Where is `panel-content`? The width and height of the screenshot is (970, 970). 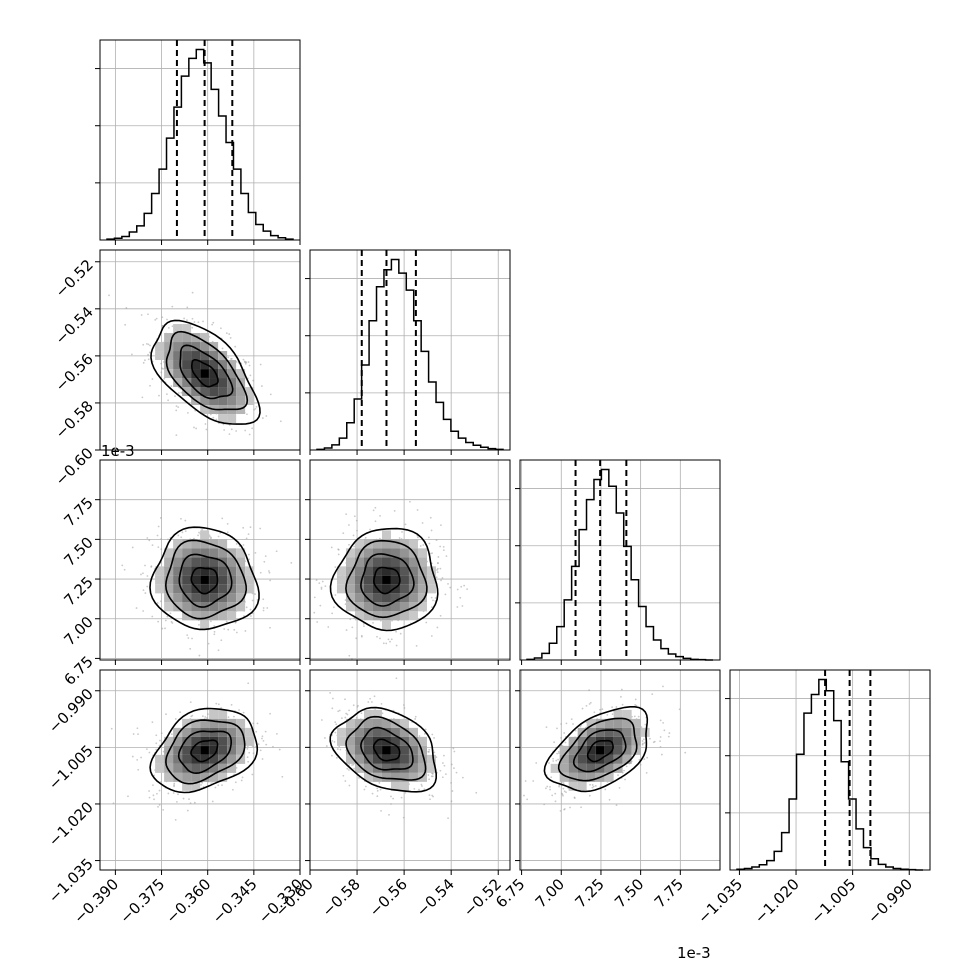 panel-content is located at coordinates (207, 602).